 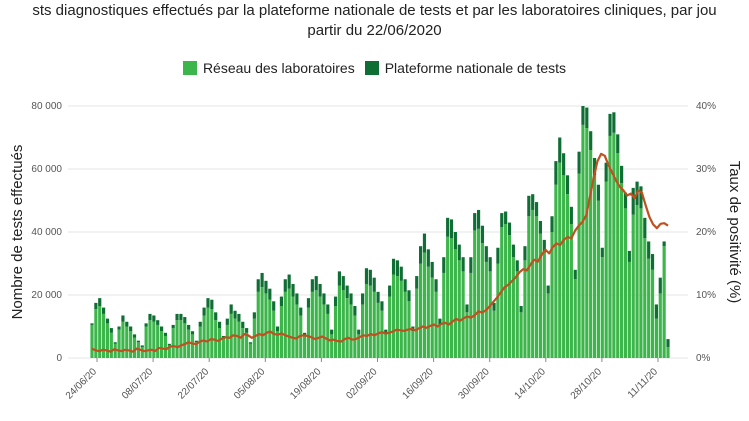 What do you see at coordinates (59, 358) in the screenshot?
I see `y-tick-label: 0` at bounding box center [59, 358].